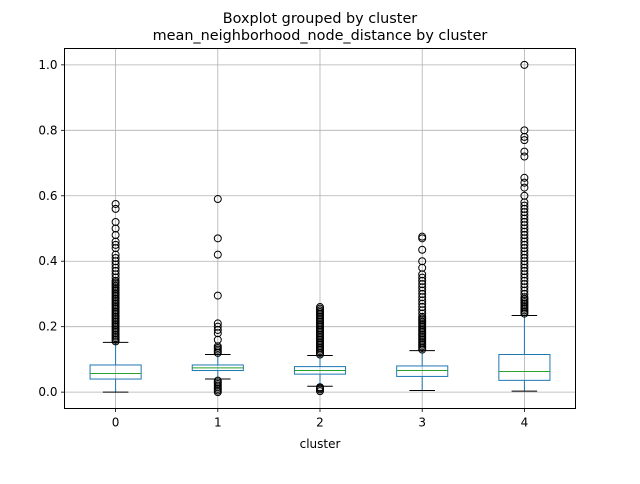 The height and width of the screenshot is (484, 640). Describe the element at coordinates (47, 130) in the screenshot. I see `y-tick-label: 0.8` at that location.